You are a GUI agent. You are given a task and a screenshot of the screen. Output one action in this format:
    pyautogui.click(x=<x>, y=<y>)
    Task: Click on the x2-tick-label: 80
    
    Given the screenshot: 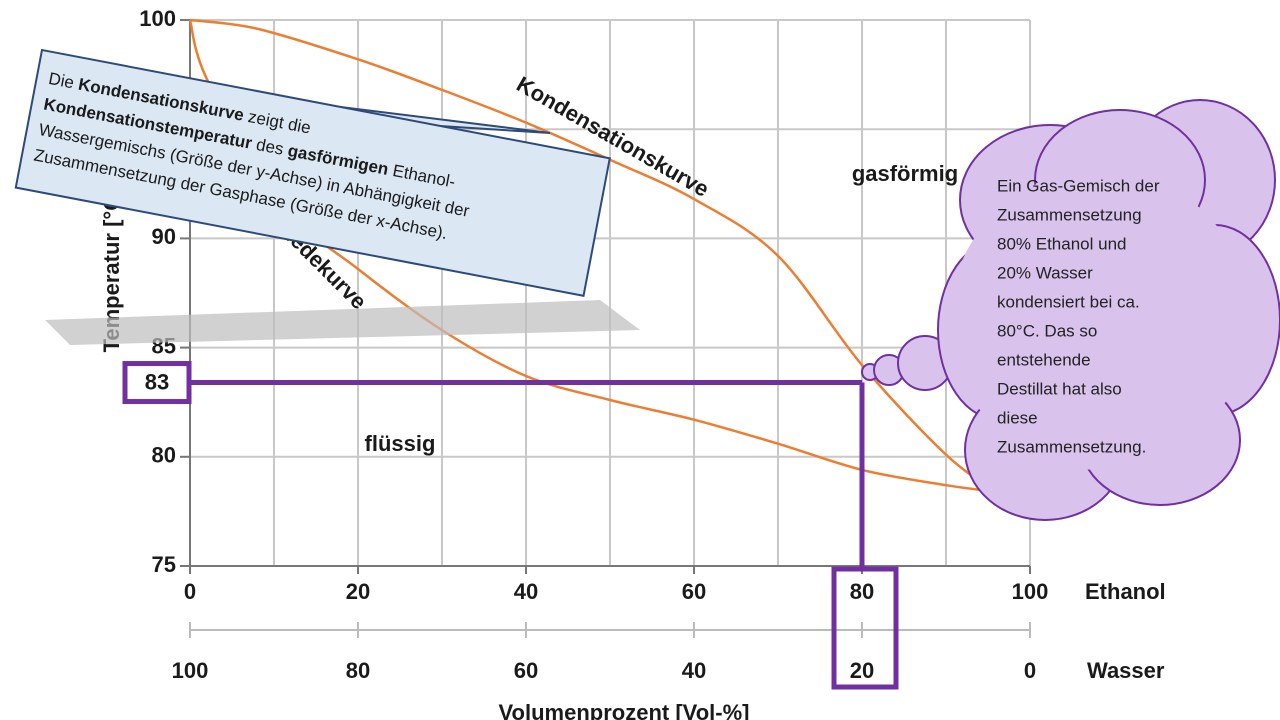 What is the action you would take?
    pyautogui.click(x=358, y=670)
    